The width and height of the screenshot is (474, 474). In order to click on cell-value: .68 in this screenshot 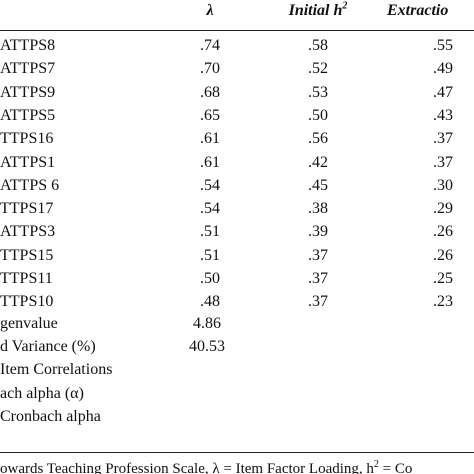, I will do `click(210, 92)`.